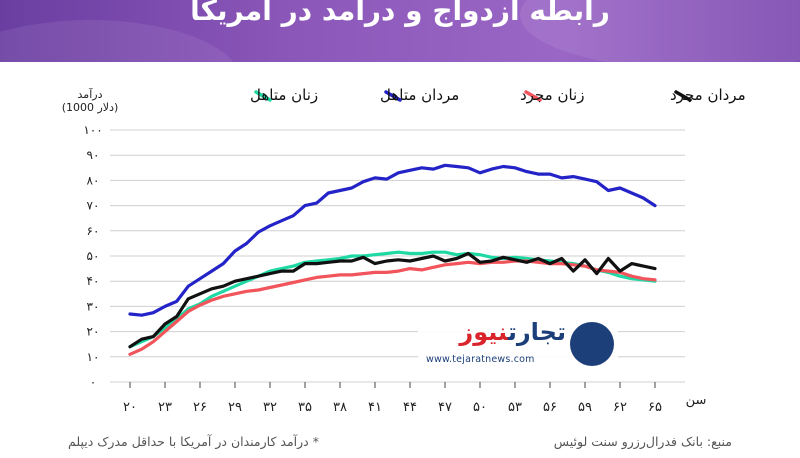 The width and height of the screenshot is (800, 458). Describe the element at coordinates (93, 180) in the screenshot. I see `y-tick-label: ۸۰` at that location.